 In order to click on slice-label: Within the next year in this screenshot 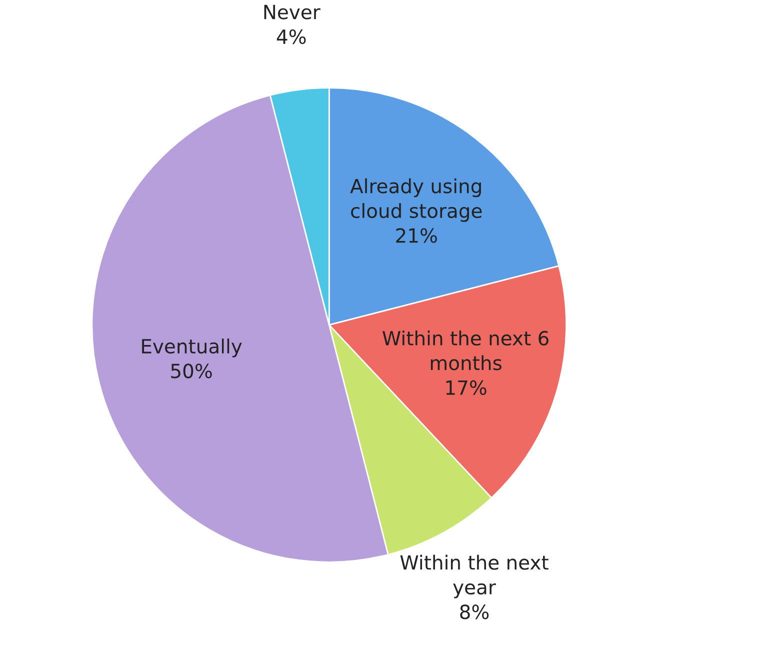, I will do `click(474, 576)`.